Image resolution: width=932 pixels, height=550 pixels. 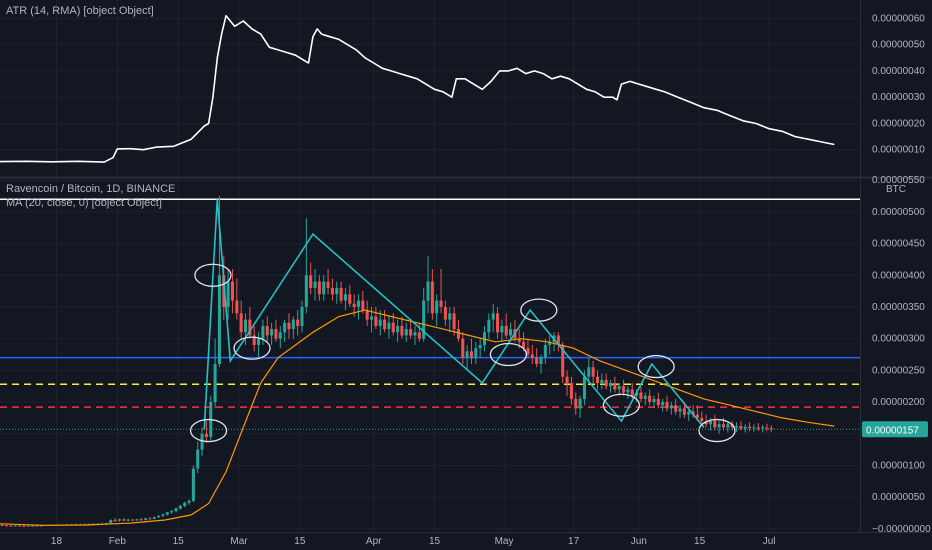 What do you see at coordinates (898, 465) in the screenshot?
I see `price-y-tick-label: 0.00000100` at bounding box center [898, 465].